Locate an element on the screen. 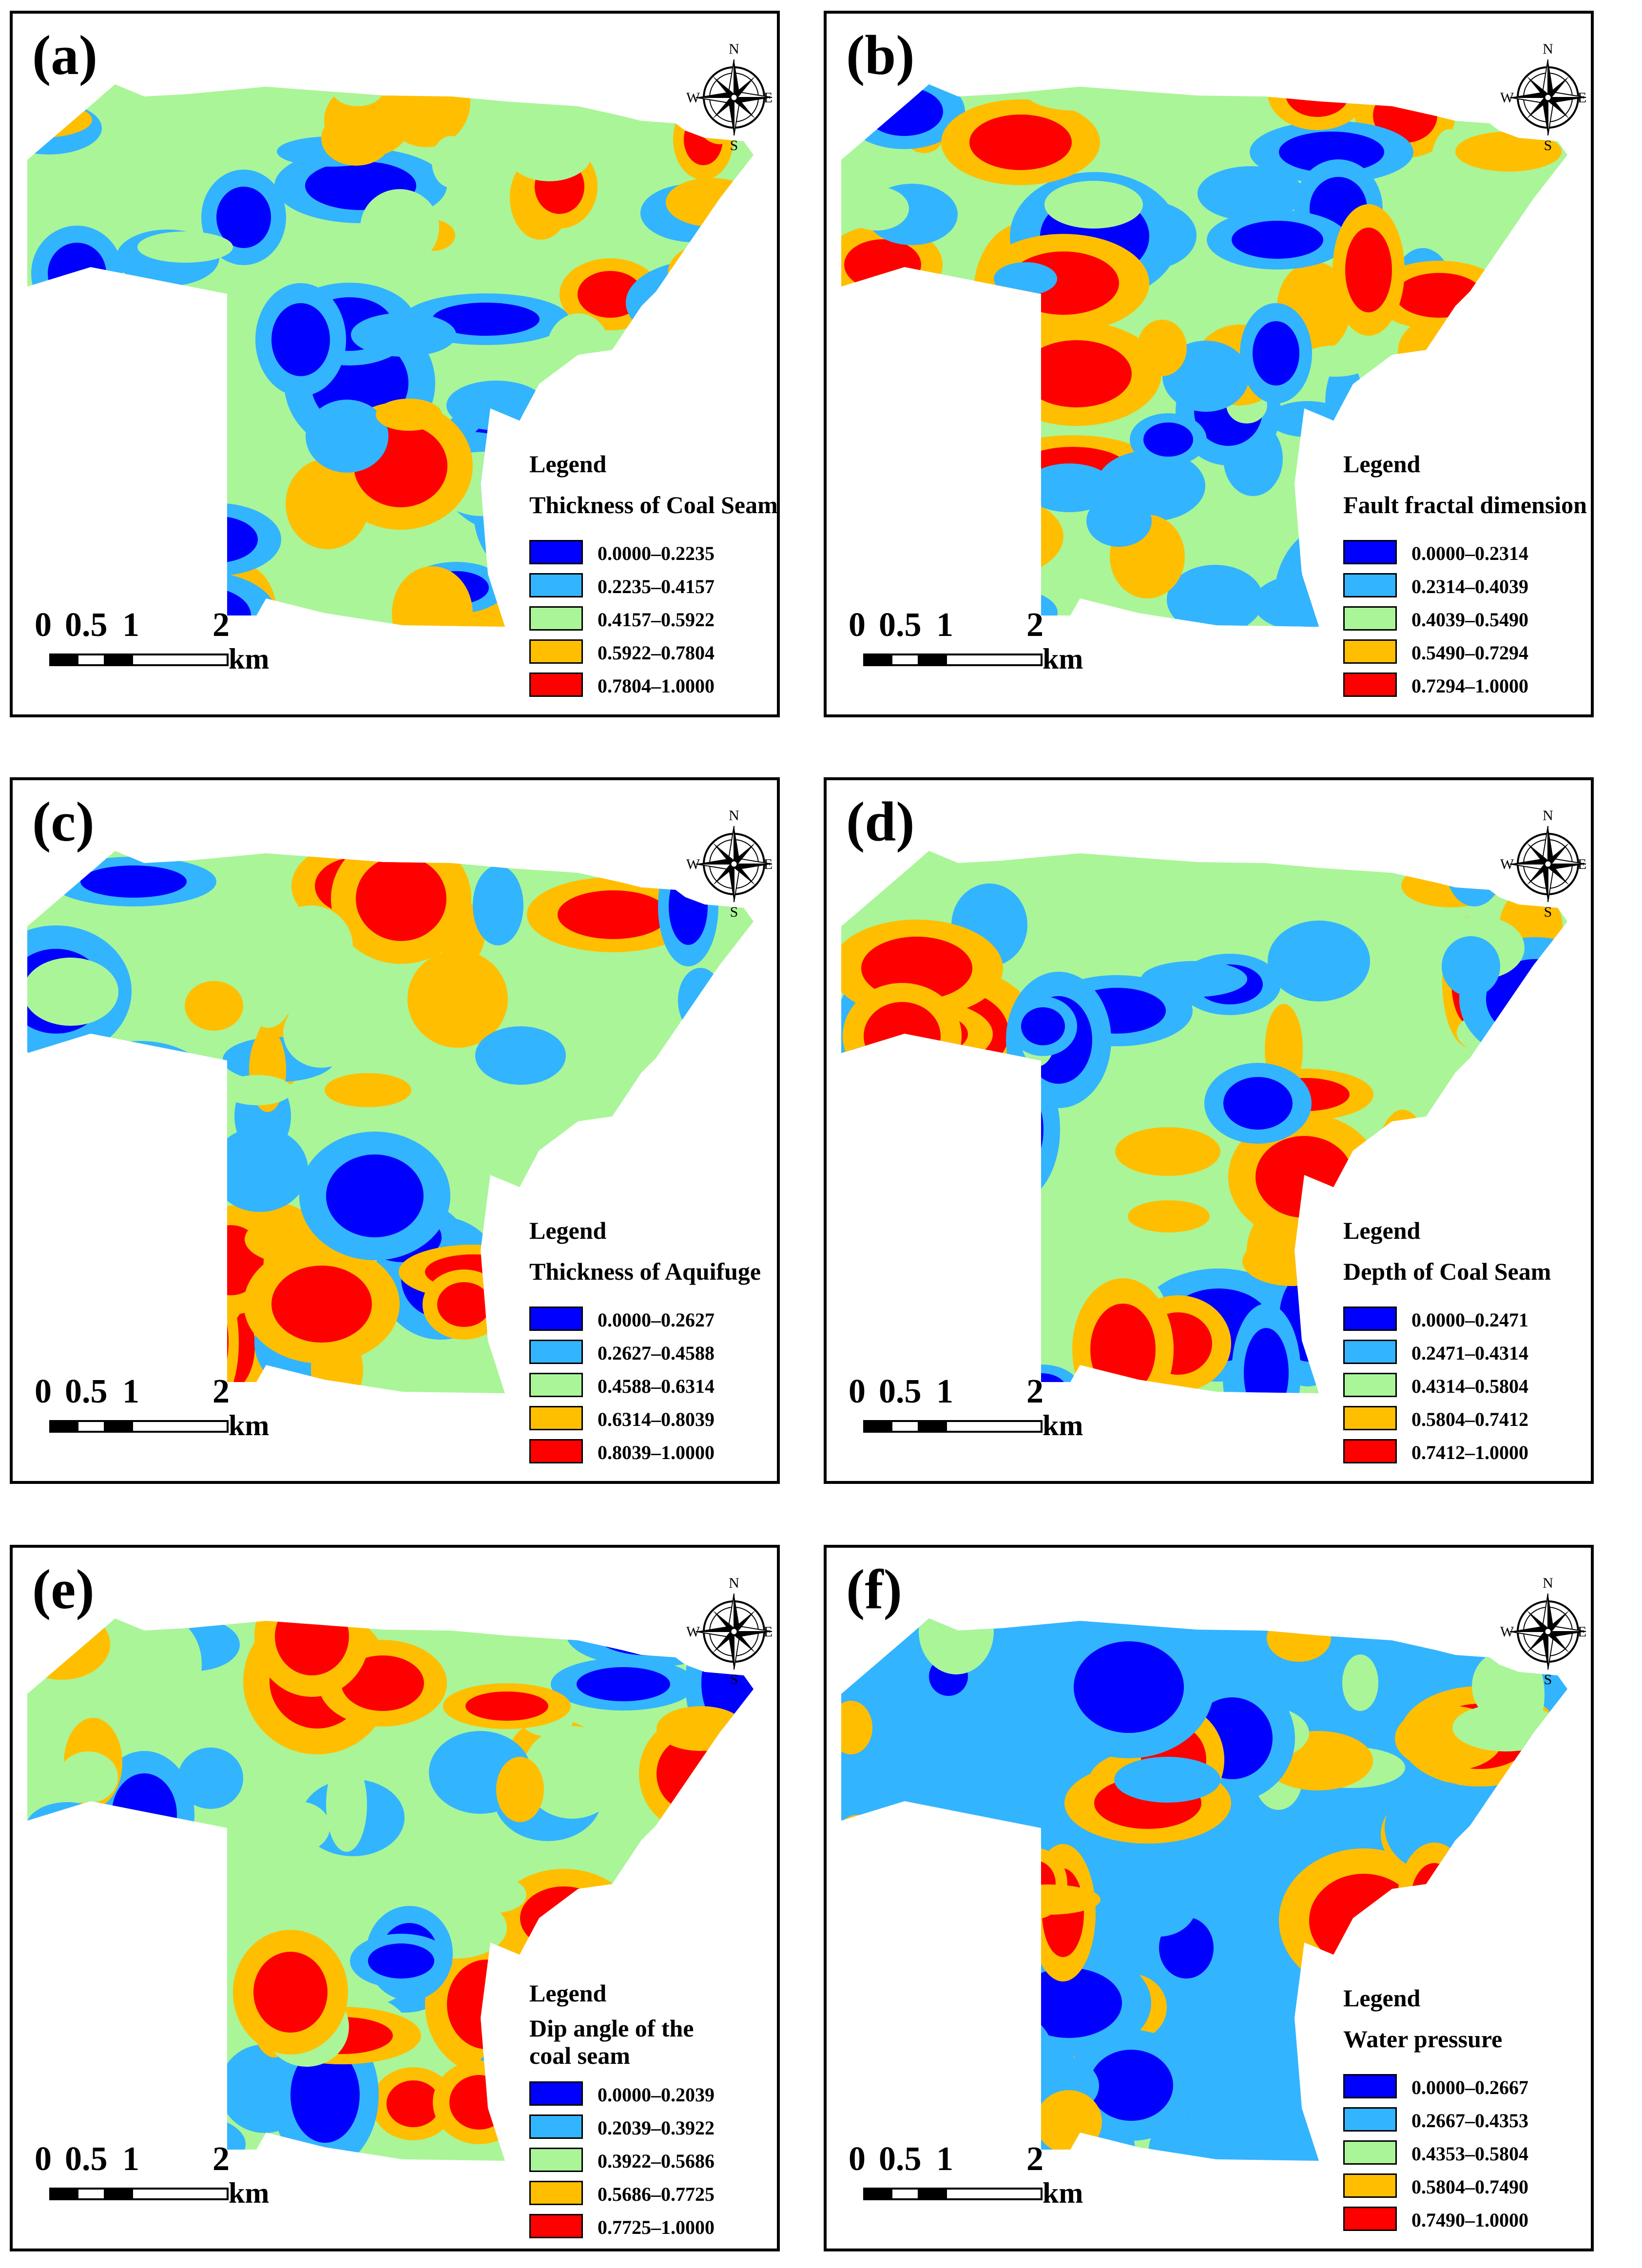  scale-unit: km is located at coordinates (249, 1425).